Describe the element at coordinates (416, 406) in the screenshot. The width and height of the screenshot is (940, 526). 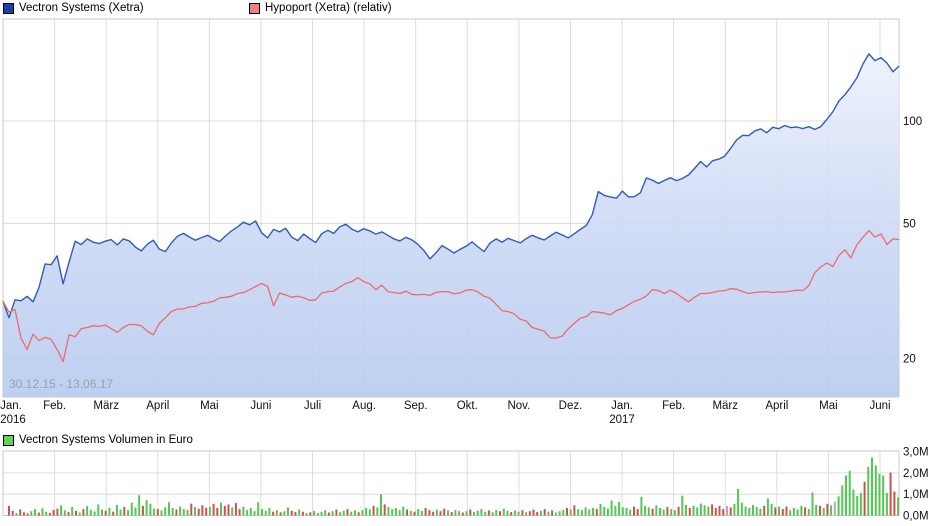
I see `x-axis-month-label: Sep.` at that location.